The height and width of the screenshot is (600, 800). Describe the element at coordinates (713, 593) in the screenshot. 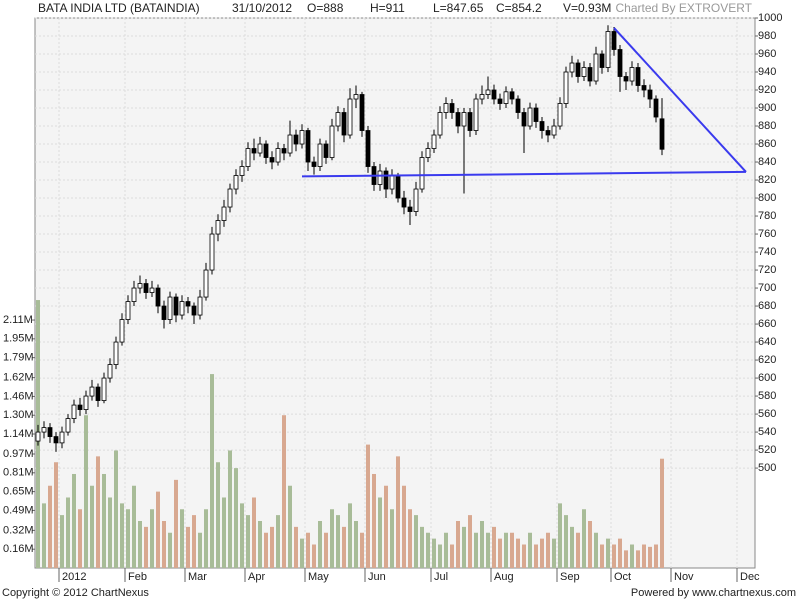

I see `footer-right: Powered by www.chartnexus.com` at that location.